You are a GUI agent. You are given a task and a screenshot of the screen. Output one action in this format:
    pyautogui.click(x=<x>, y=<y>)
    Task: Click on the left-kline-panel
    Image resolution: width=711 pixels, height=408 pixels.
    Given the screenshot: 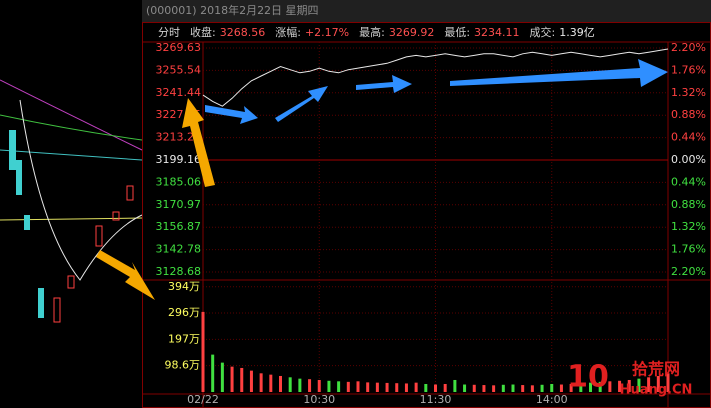 What is the action you would take?
    pyautogui.click(x=71, y=201)
    